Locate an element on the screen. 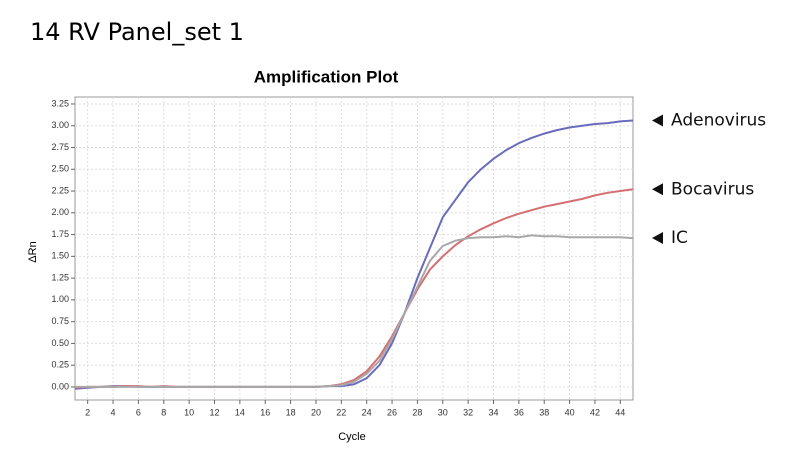 Image resolution: width=794 pixels, height=455 pixels. page-title: 14 RV Panel_set 1 is located at coordinates (137, 32).